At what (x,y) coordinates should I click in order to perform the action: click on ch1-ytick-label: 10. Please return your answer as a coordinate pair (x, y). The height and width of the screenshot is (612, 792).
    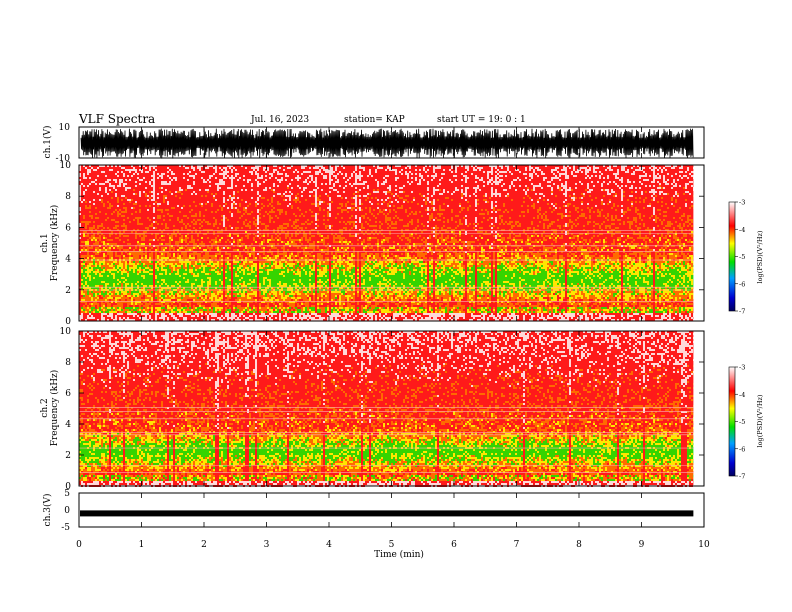
    Looking at the image, I should click on (65, 128).